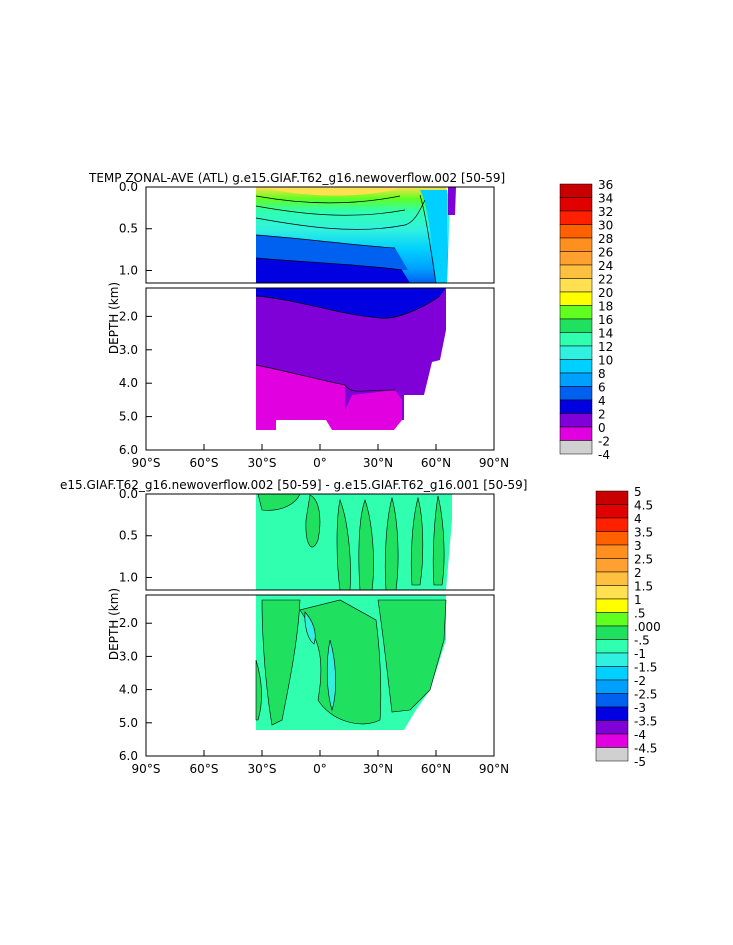  Describe the element at coordinates (638, 492) in the screenshot. I see `colorbar-label: 5` at that location.